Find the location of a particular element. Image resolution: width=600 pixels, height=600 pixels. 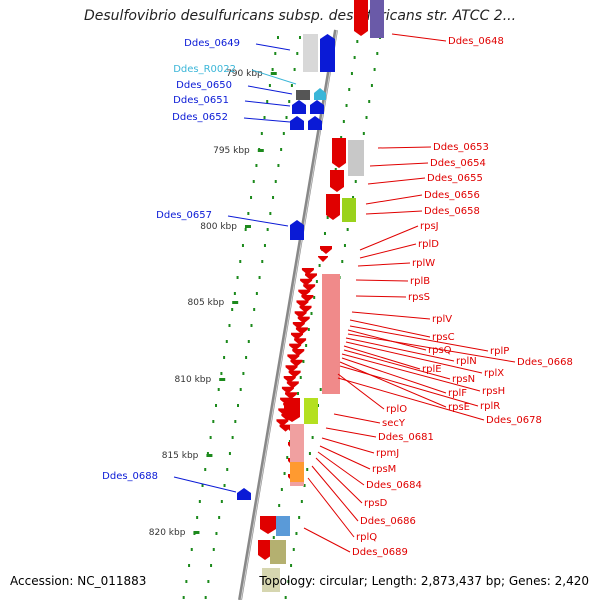

right-gene-label: rplB is located at coordinates (420, 281).